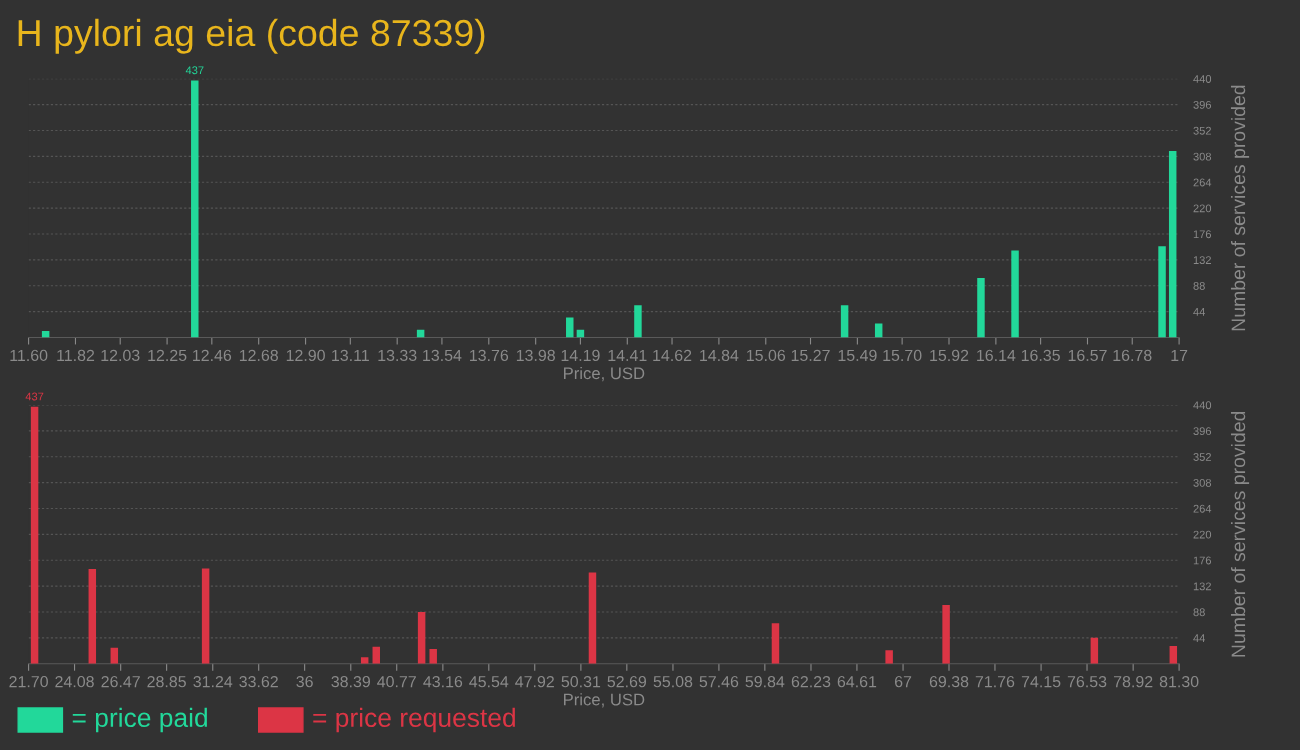 The height and width of the screenshot is (750, 1300). What do you see at coordinates (627, 355) in the screenshot?
I see `x-tick-label: 14.41` at bounding box center [627, 355].